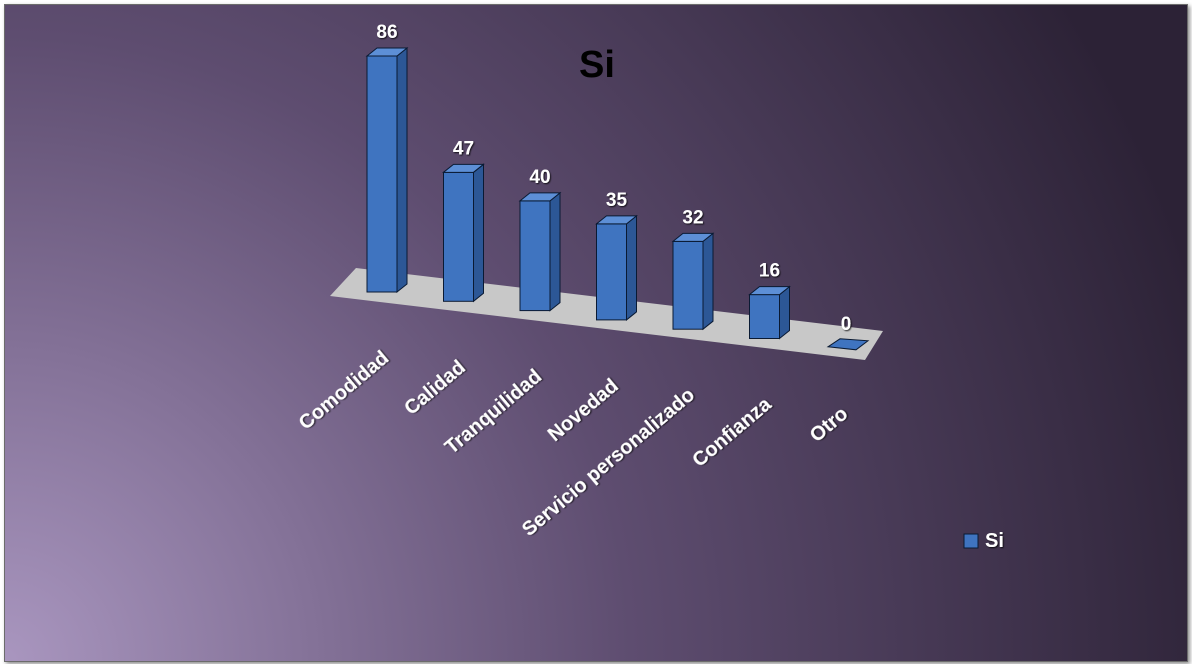  I want to click on data-label: 47, so click(463, 148).